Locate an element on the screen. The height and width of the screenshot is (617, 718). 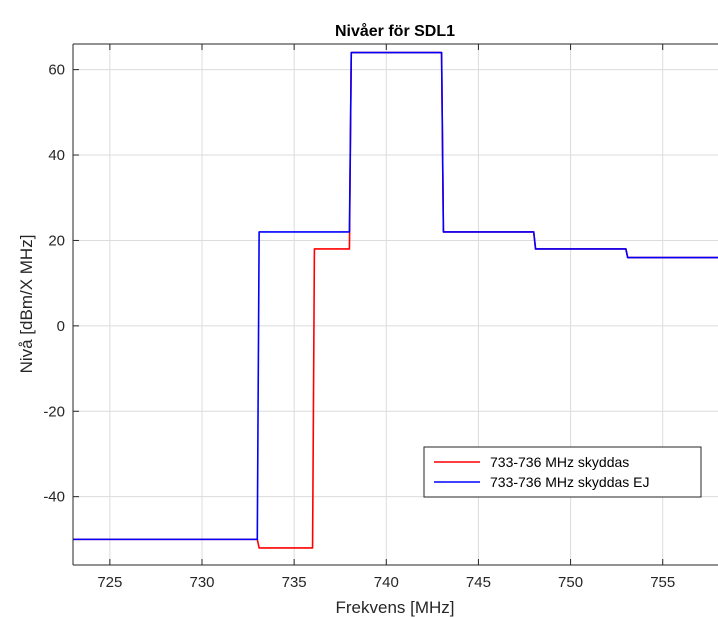
y-tick-label: -20 is located at coordinates (54, 411).